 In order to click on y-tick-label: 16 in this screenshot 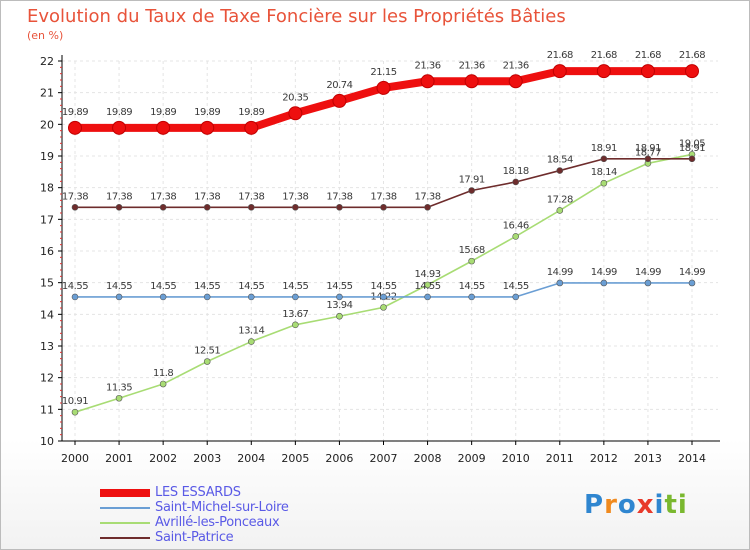, I will do `click(47, 251)`.